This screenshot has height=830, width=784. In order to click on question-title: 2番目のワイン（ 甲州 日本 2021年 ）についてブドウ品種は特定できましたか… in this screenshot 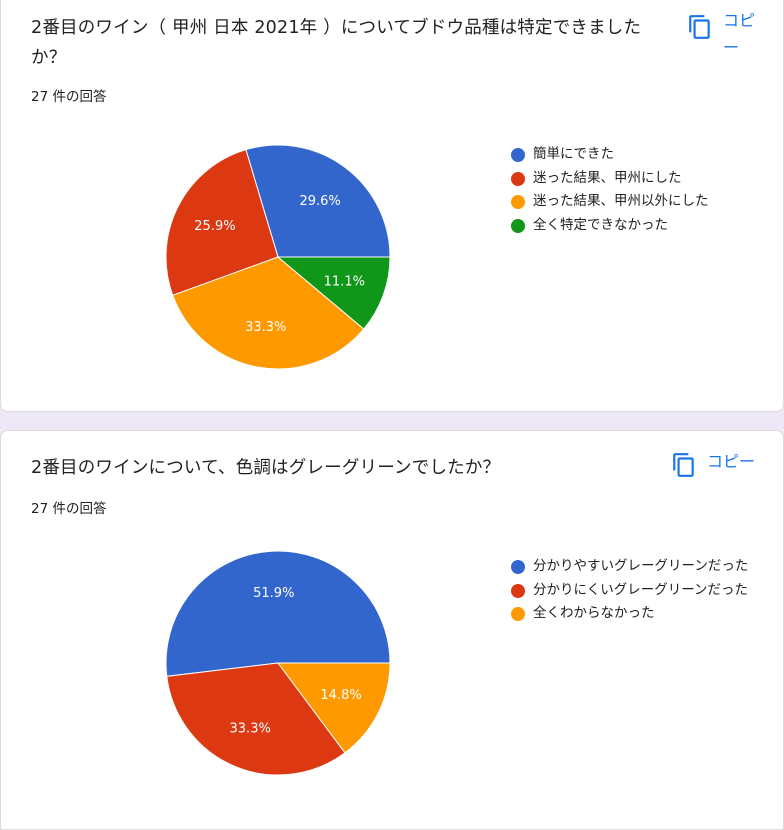, I will do `click(336, 43)`.